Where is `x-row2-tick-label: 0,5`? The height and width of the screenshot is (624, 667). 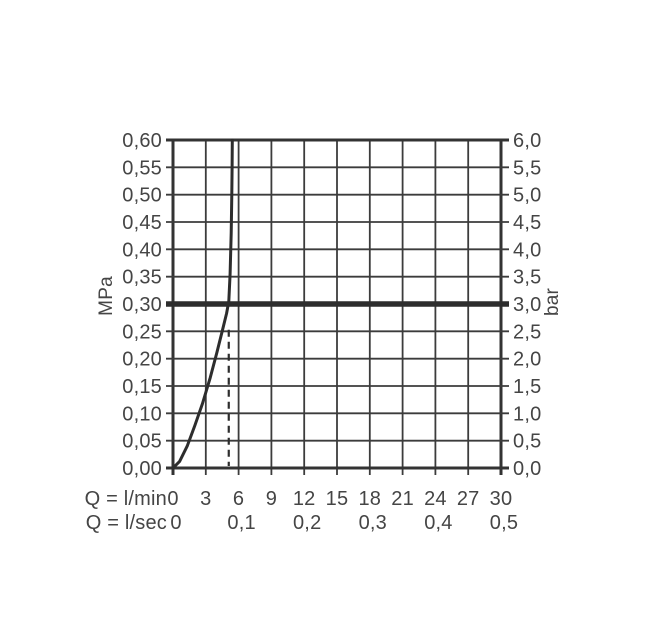 x-row2-tick-label: 0,5 is located at coordinates (504, 523).